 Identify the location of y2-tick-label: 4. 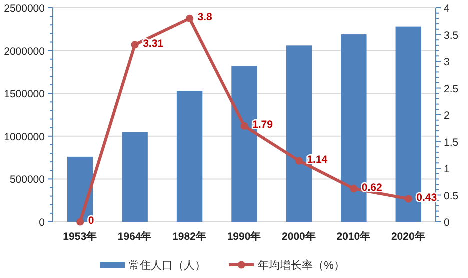
(447, 9).